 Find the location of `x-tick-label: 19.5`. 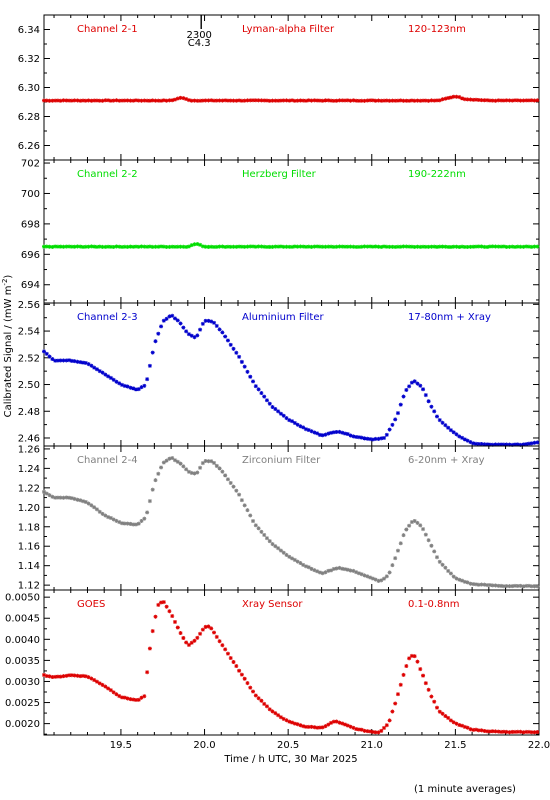

x-tick-label: 19.5 is located at coordinates (121, 745).